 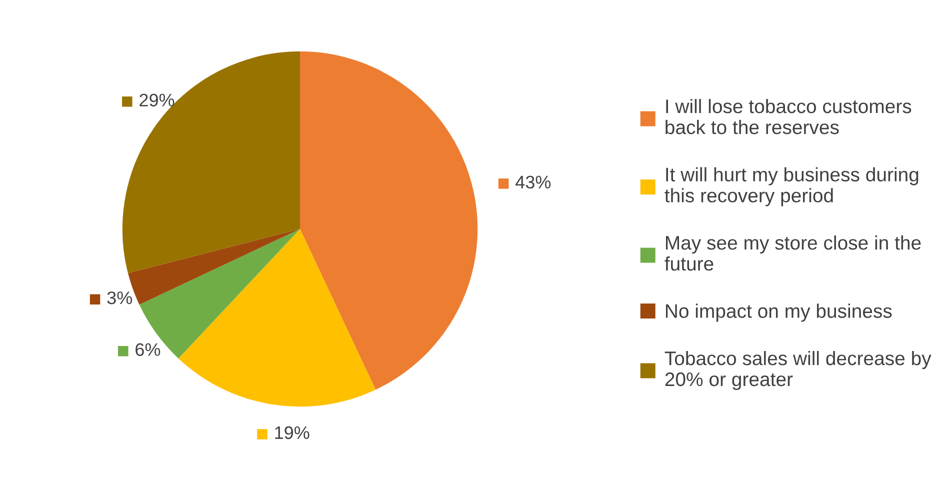 I want to click on data-label: 29%, so click(x=157, y=100).